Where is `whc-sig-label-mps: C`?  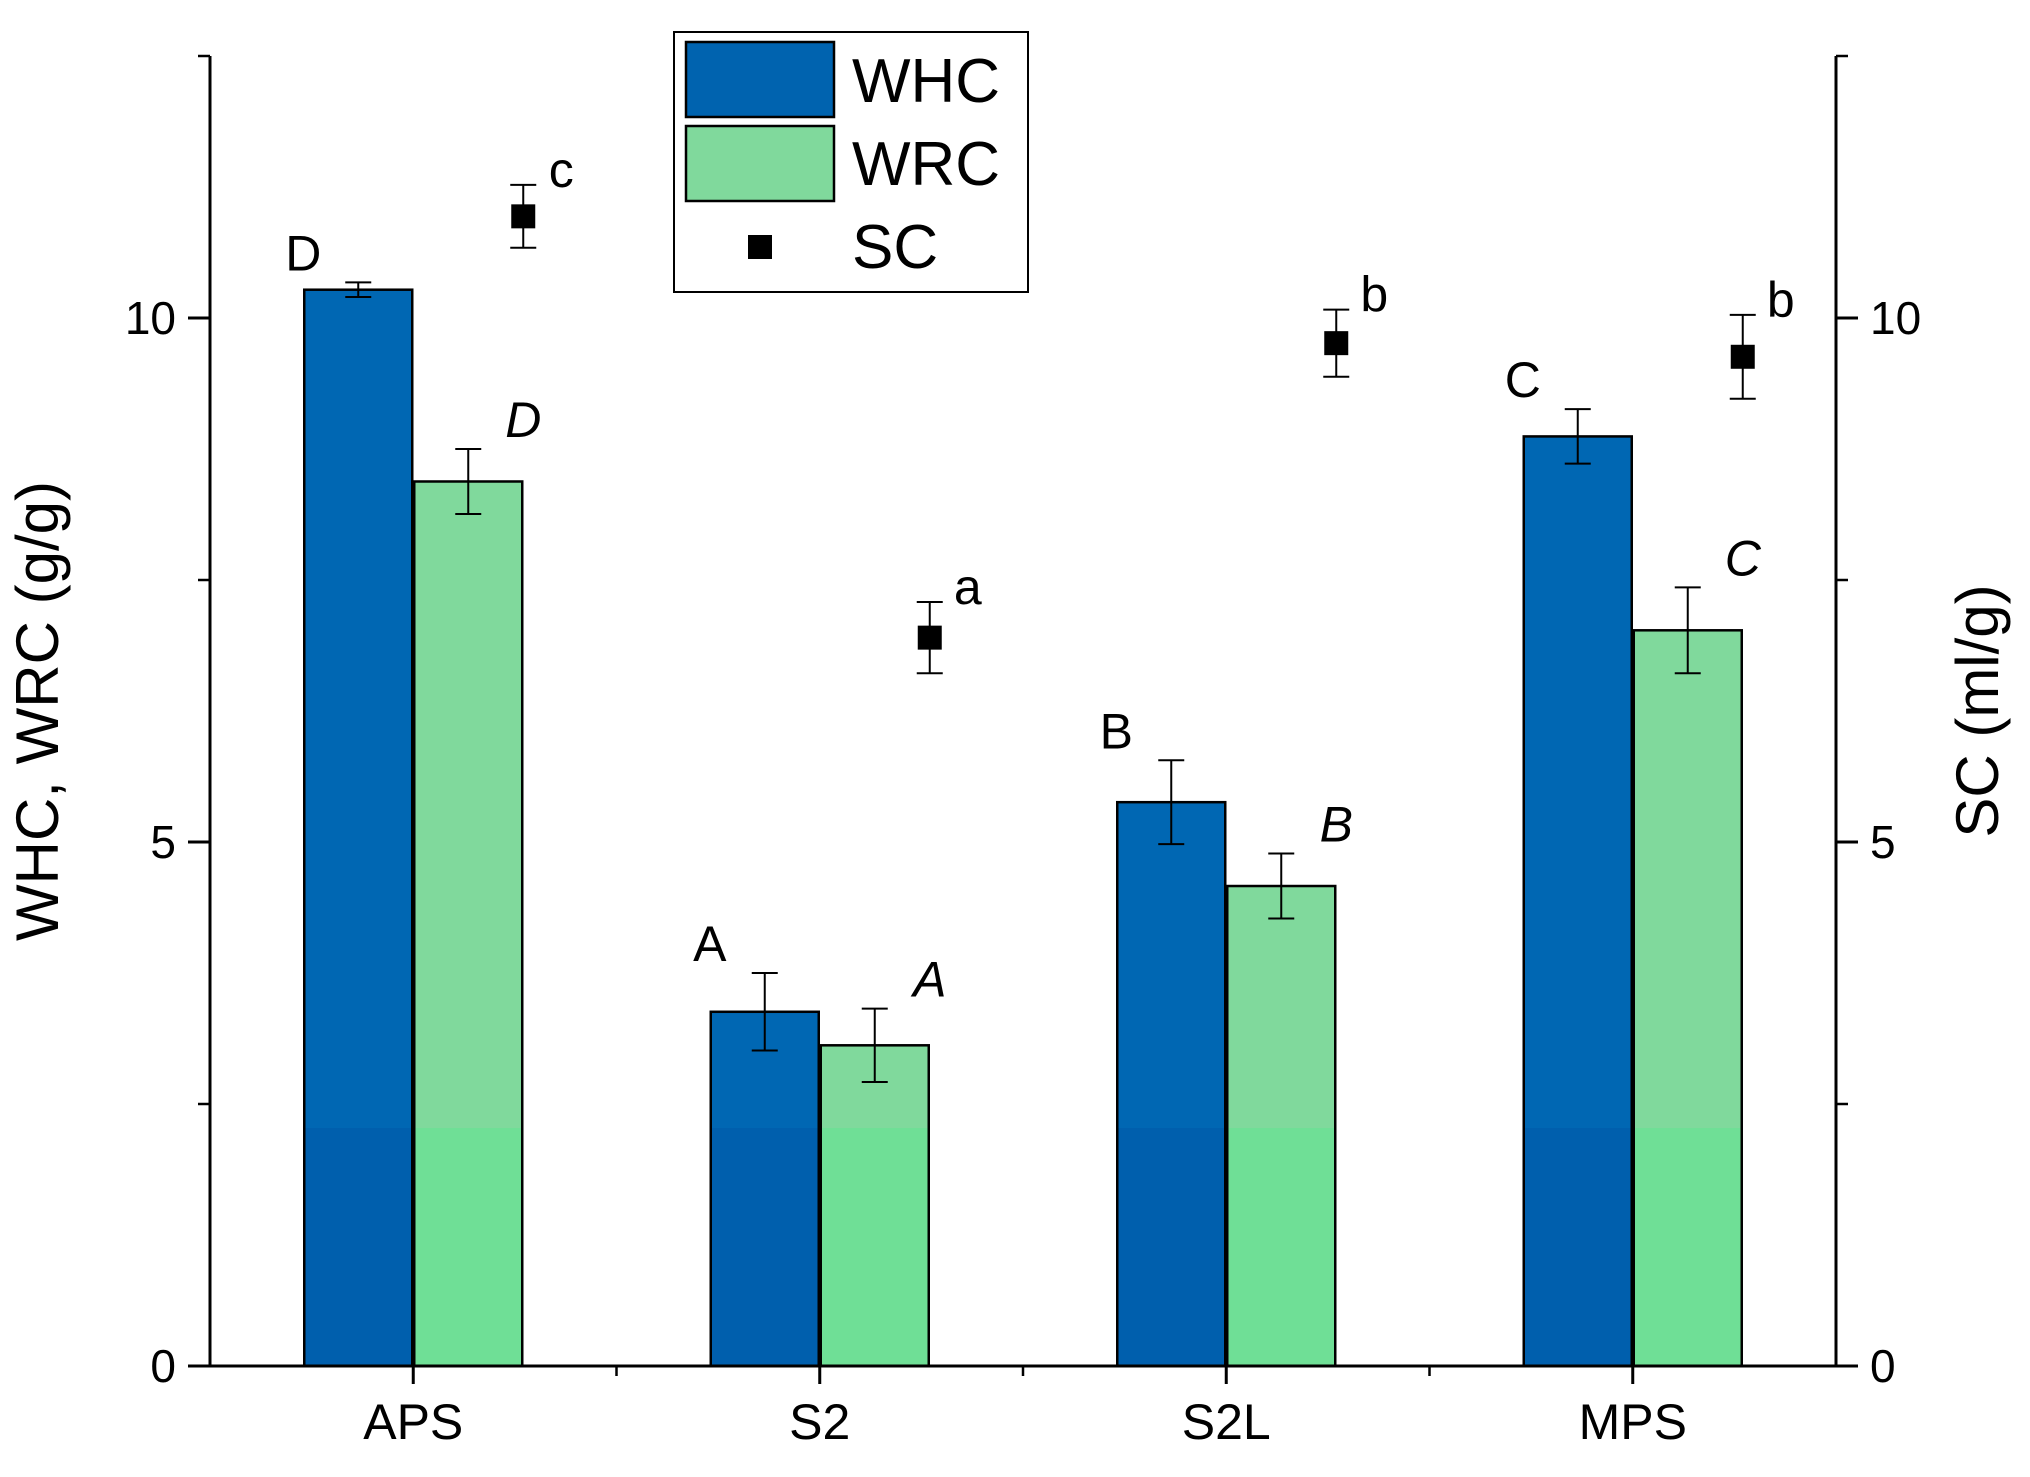 whc-sig-label-mps: C is located at coordinates (1523, 380).